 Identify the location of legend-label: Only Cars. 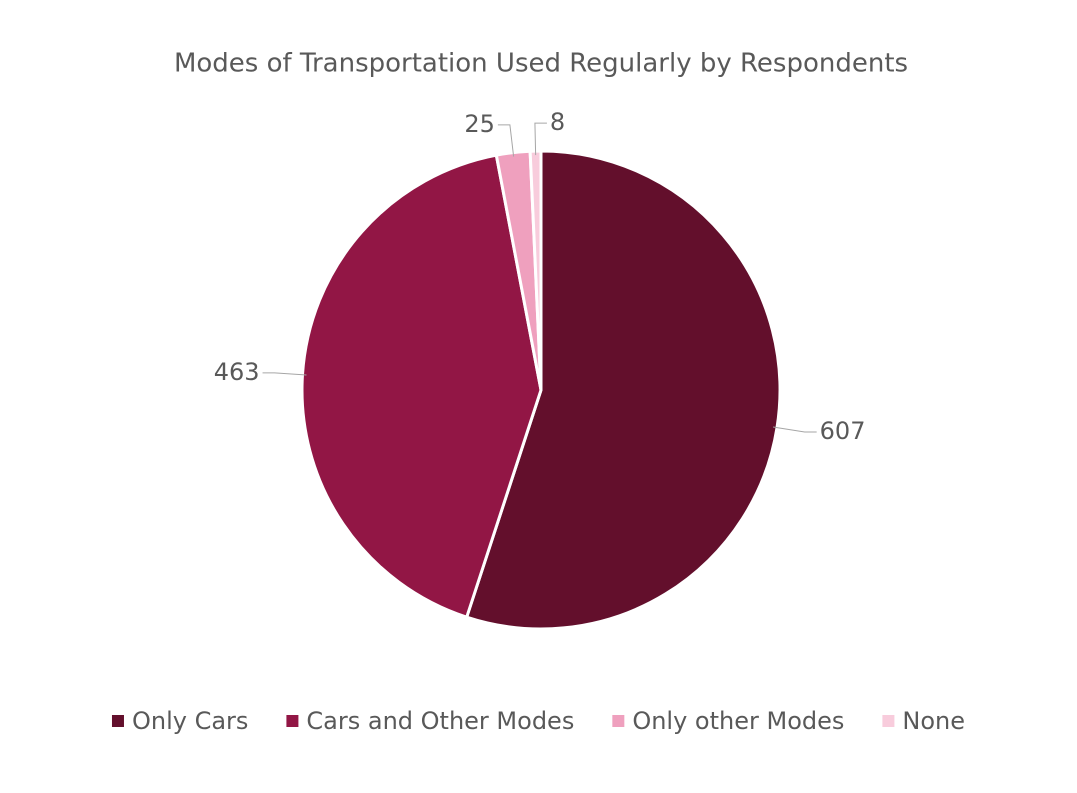
(190, 721).